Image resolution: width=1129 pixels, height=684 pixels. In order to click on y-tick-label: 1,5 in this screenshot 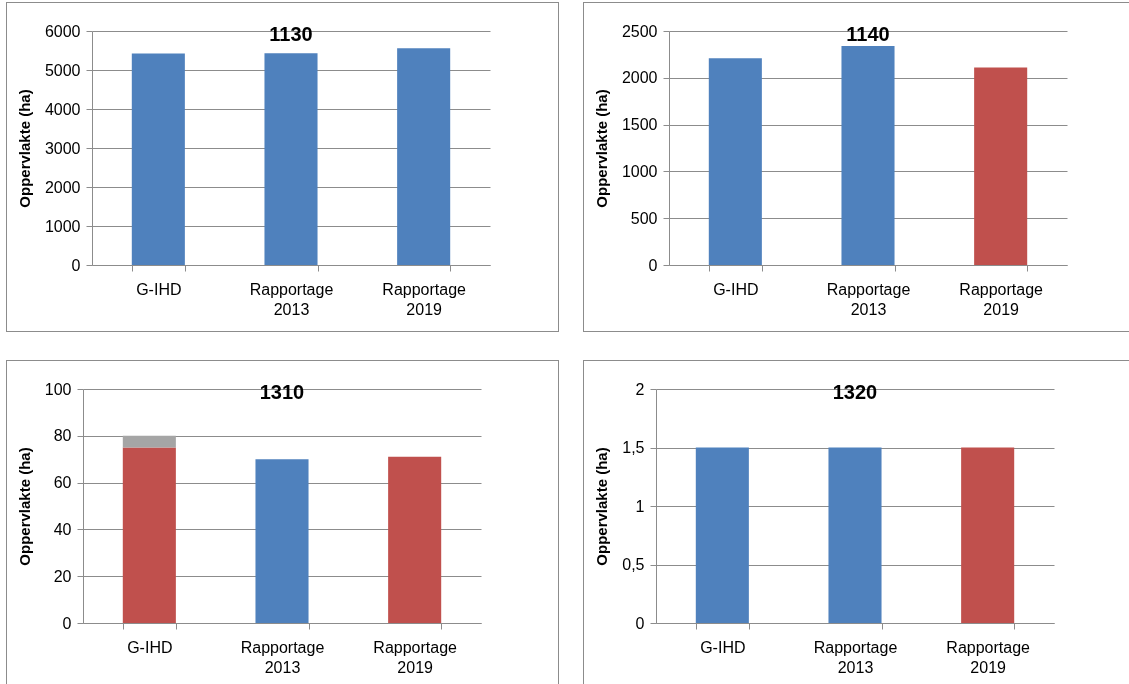, I will do `click(633, 447)`.